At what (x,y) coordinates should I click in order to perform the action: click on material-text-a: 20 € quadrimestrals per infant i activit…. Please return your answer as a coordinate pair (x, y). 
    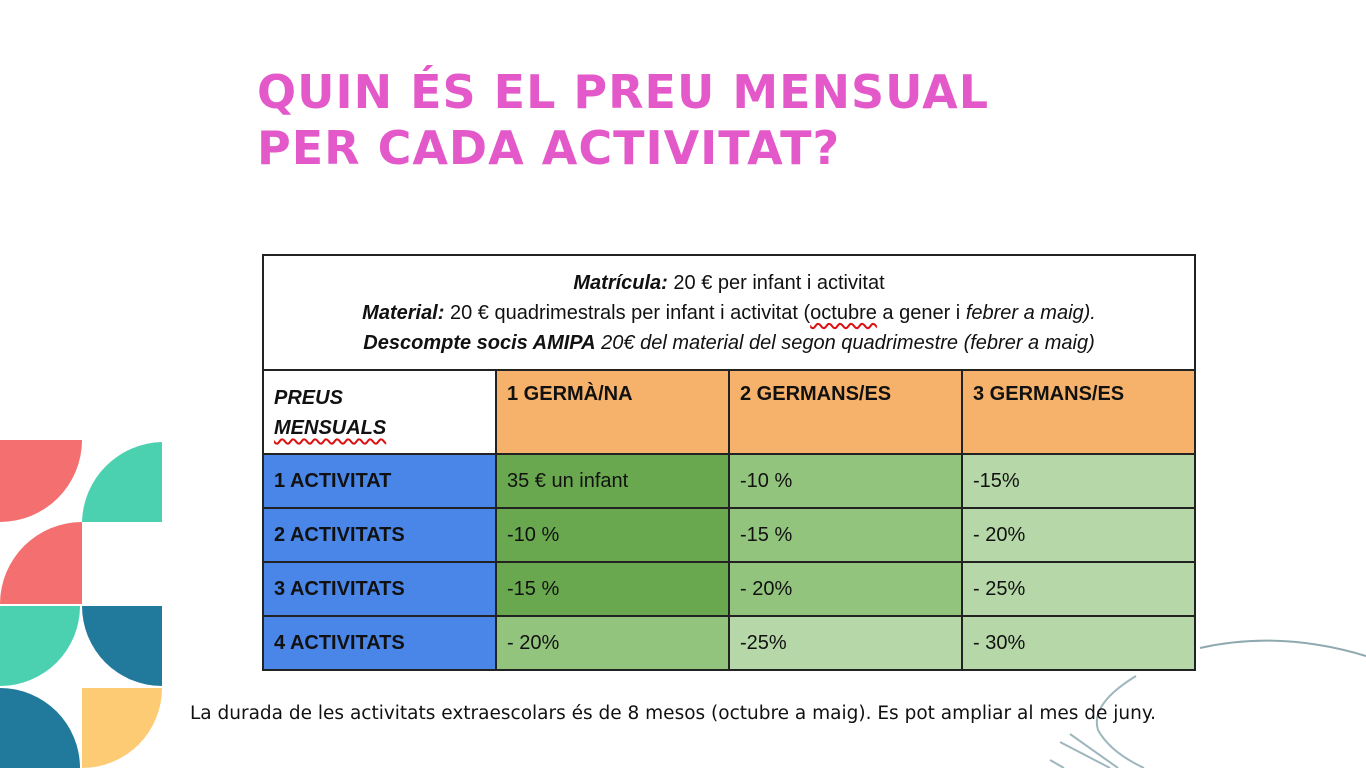
    Looking at the image, I should click on (627, 312).